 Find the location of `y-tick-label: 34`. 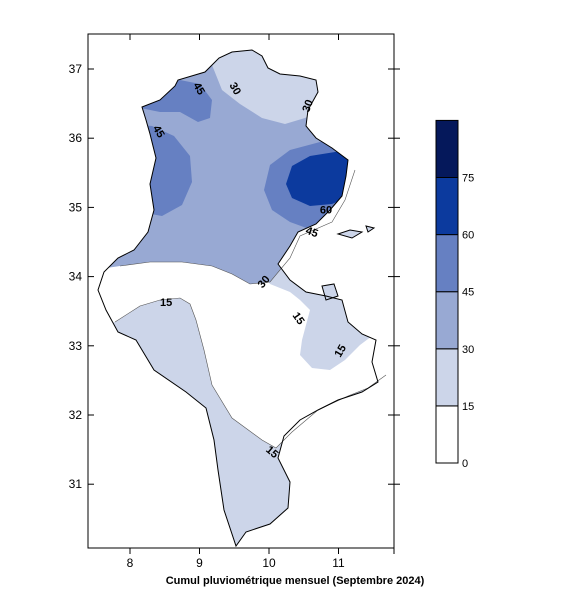

y-tick-label: 34 is located at coordinates (76, 277).